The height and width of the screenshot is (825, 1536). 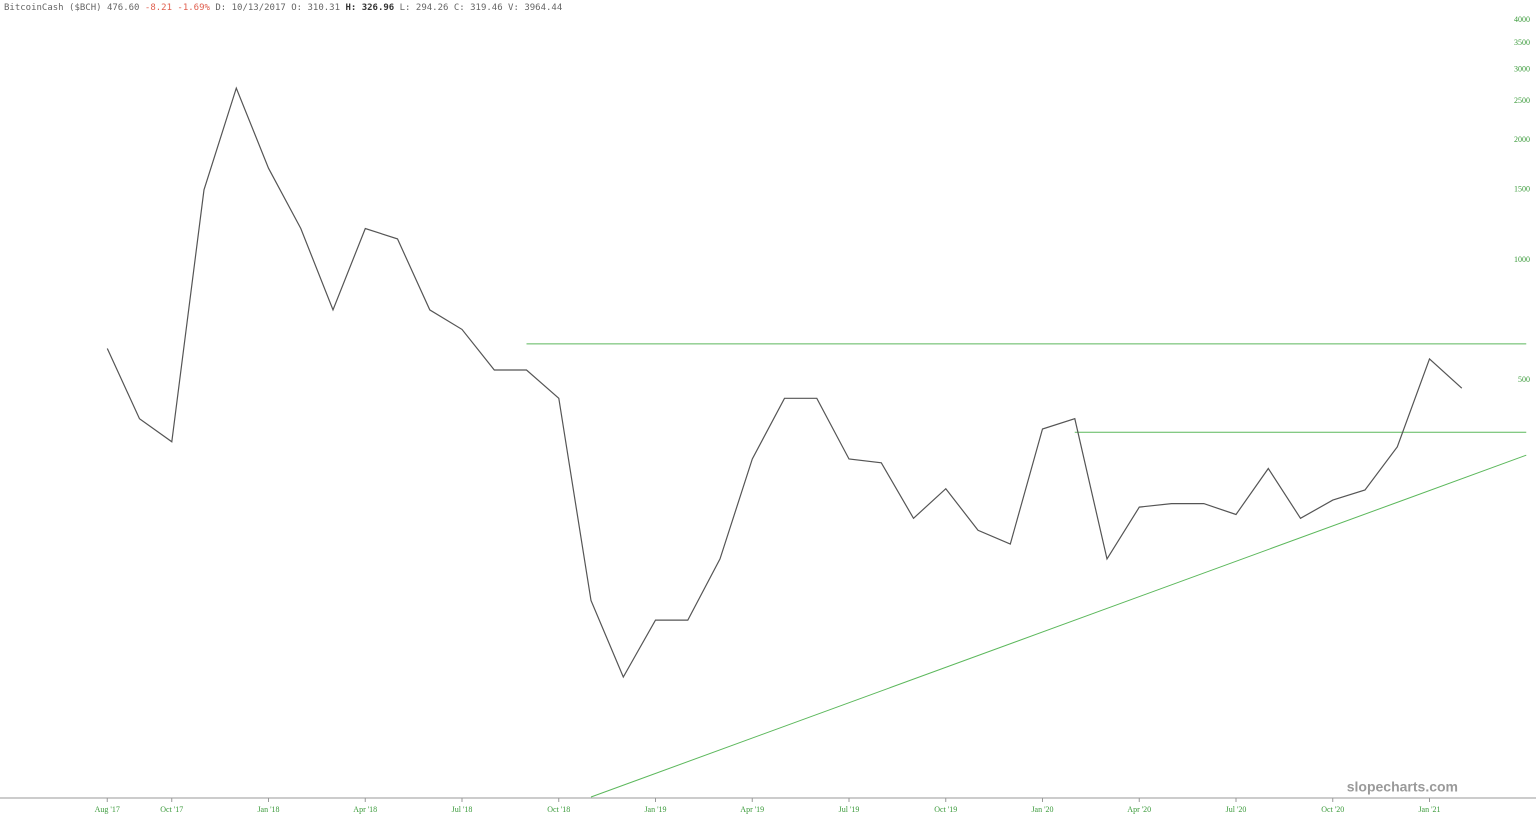 What do you see at coordinates (486, 8) in the screenshot?
I see `close: 319.46` at bounding box center [486, 8].